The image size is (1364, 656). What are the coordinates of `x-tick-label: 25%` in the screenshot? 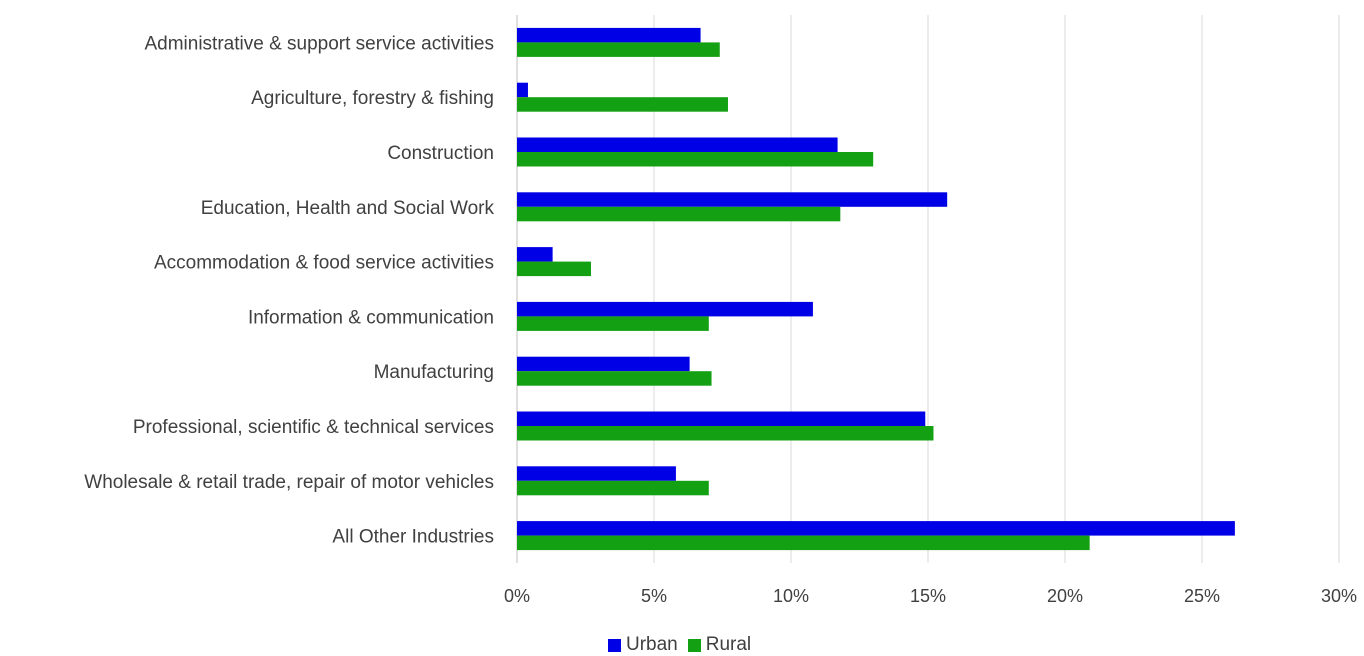 It's located at (1202, 596).